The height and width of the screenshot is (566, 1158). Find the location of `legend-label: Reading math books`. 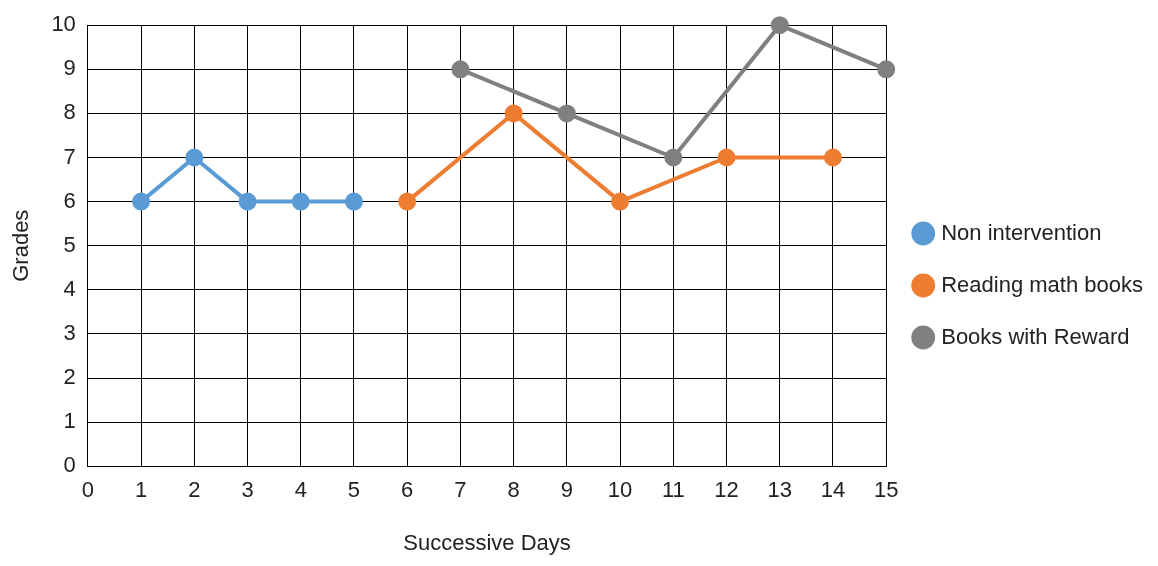

legend-label: Reading math books is located at coordinates (1042, 284).